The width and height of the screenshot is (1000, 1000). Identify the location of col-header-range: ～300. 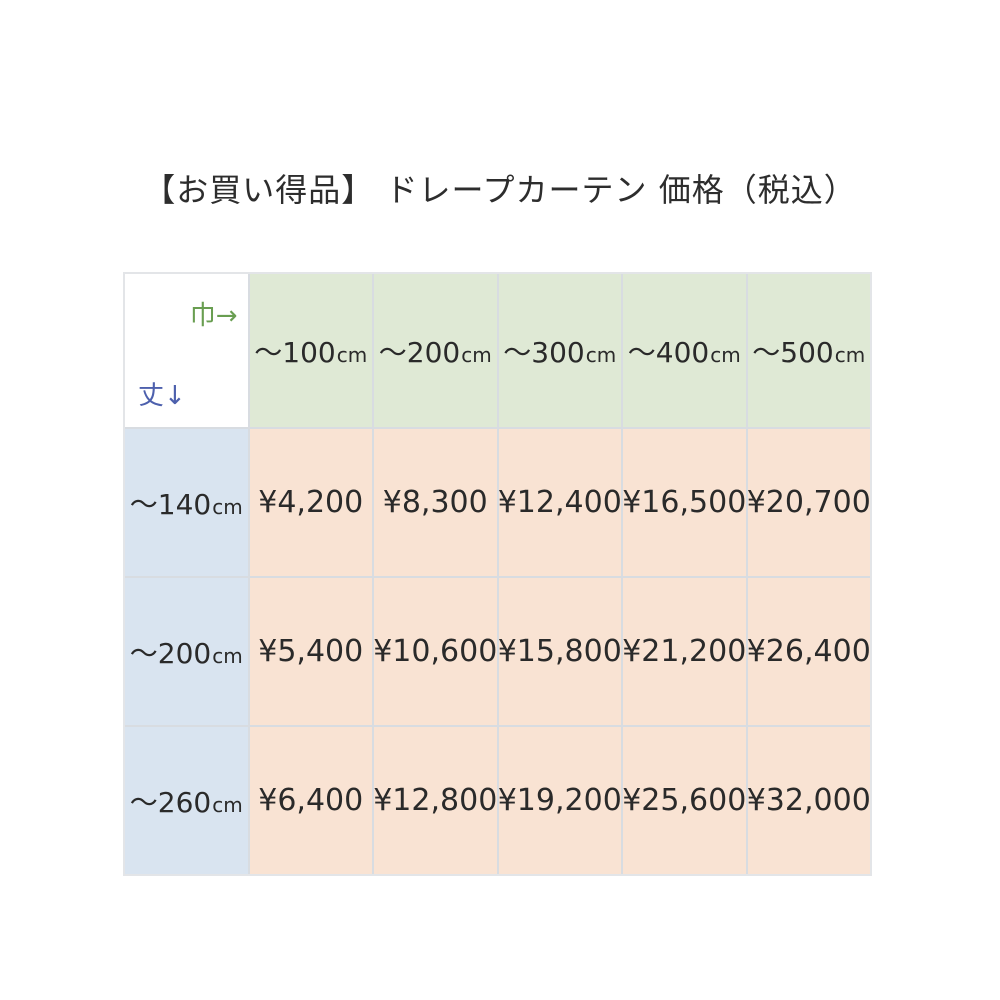
(544, 352).